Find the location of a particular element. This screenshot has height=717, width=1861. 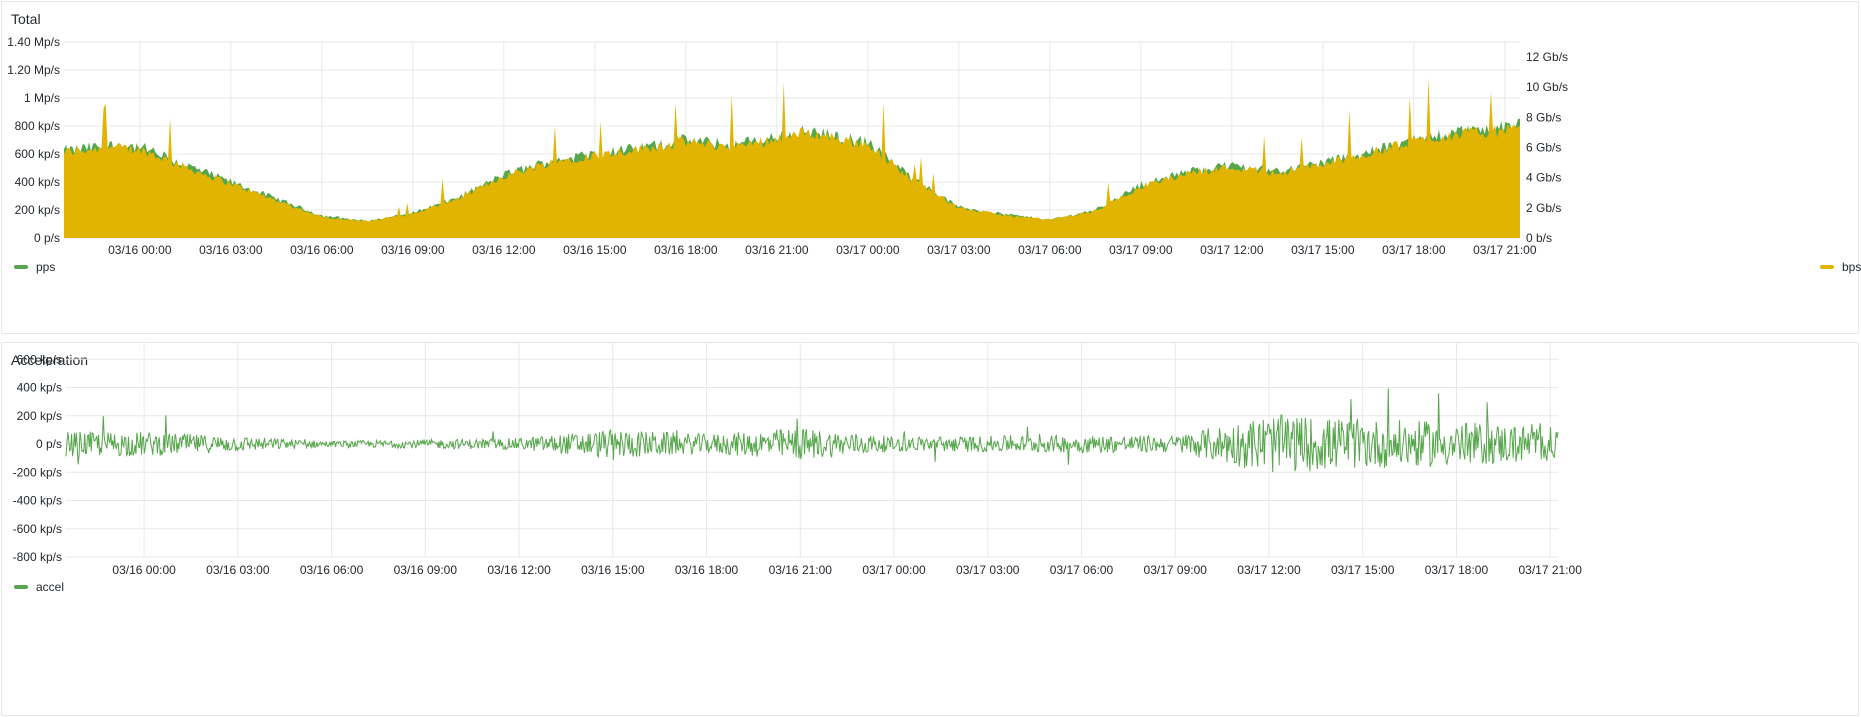

panel-title-acceleration: Acceleration is located at coordinates (50, 360).